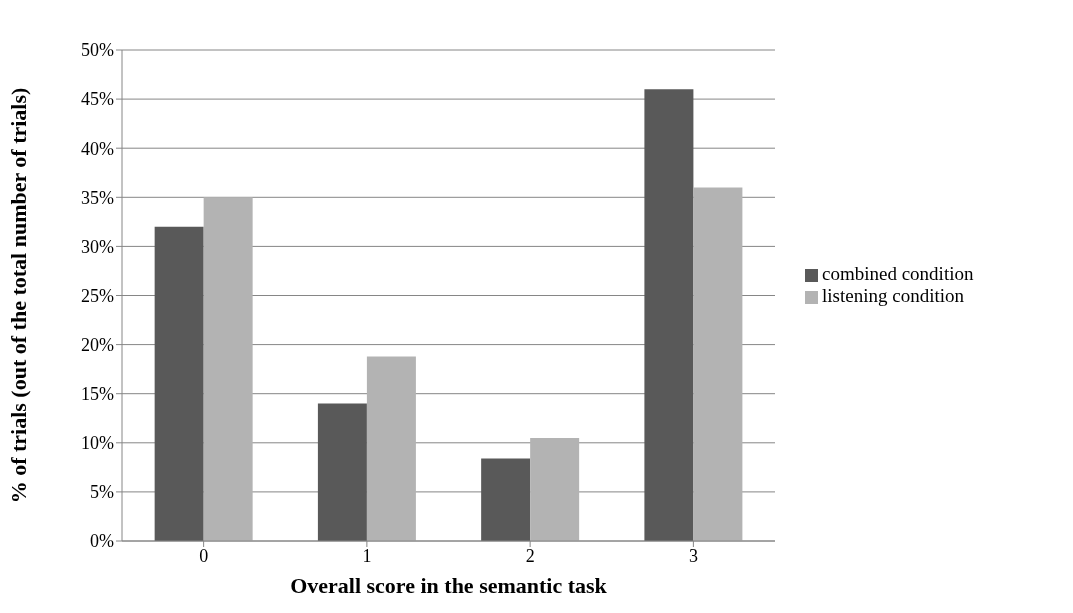  I want to click on y-tick-label: 10%, so click(97, 443).